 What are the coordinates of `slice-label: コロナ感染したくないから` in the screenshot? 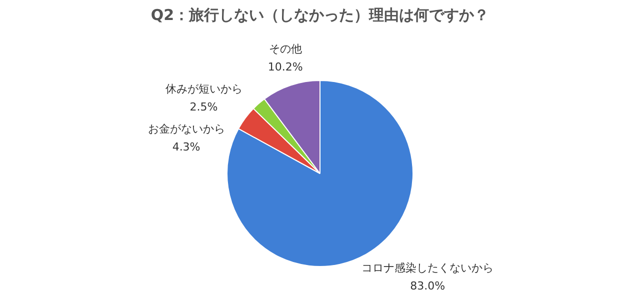 It's located at (428, 268).